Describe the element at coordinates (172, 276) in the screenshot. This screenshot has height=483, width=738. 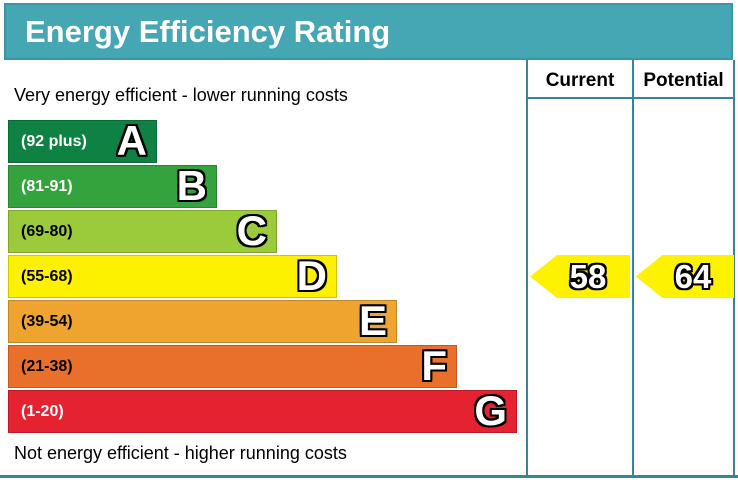
I see `band-d: (55-68) D` at that location.